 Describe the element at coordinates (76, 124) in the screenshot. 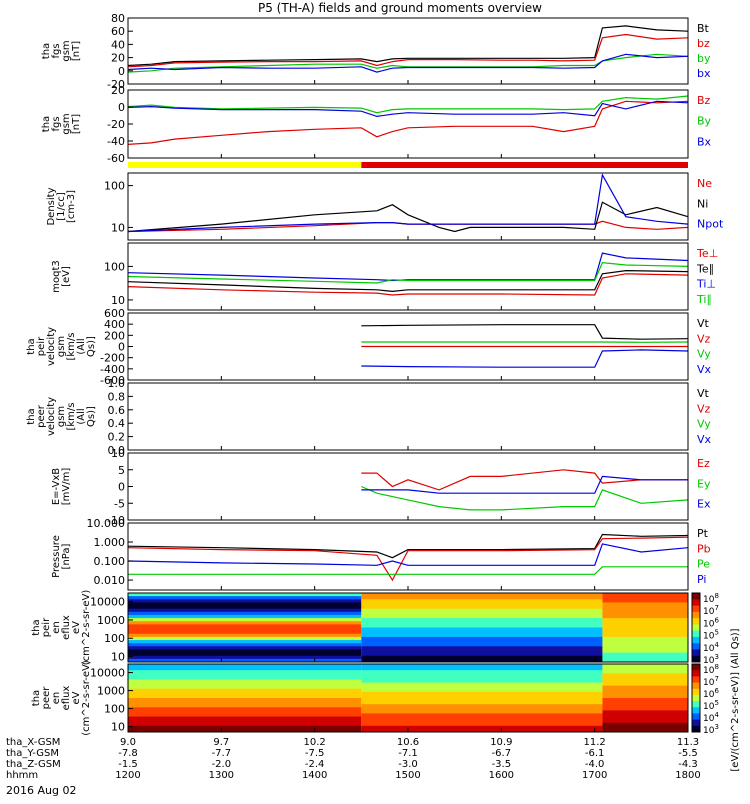

I see `y-axis-label: [nT]` at that location.